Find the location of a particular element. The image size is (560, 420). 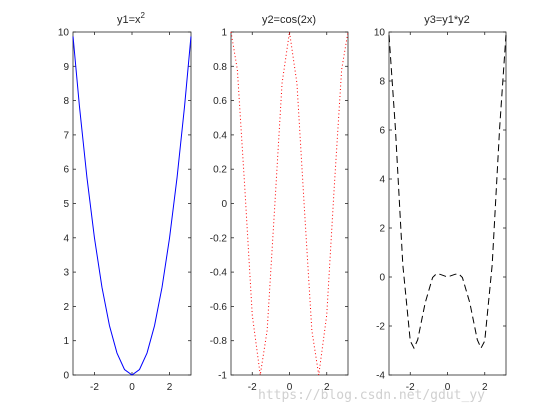

subplot-2-y-tick-label: 1 is located at coordinates (224, 33).